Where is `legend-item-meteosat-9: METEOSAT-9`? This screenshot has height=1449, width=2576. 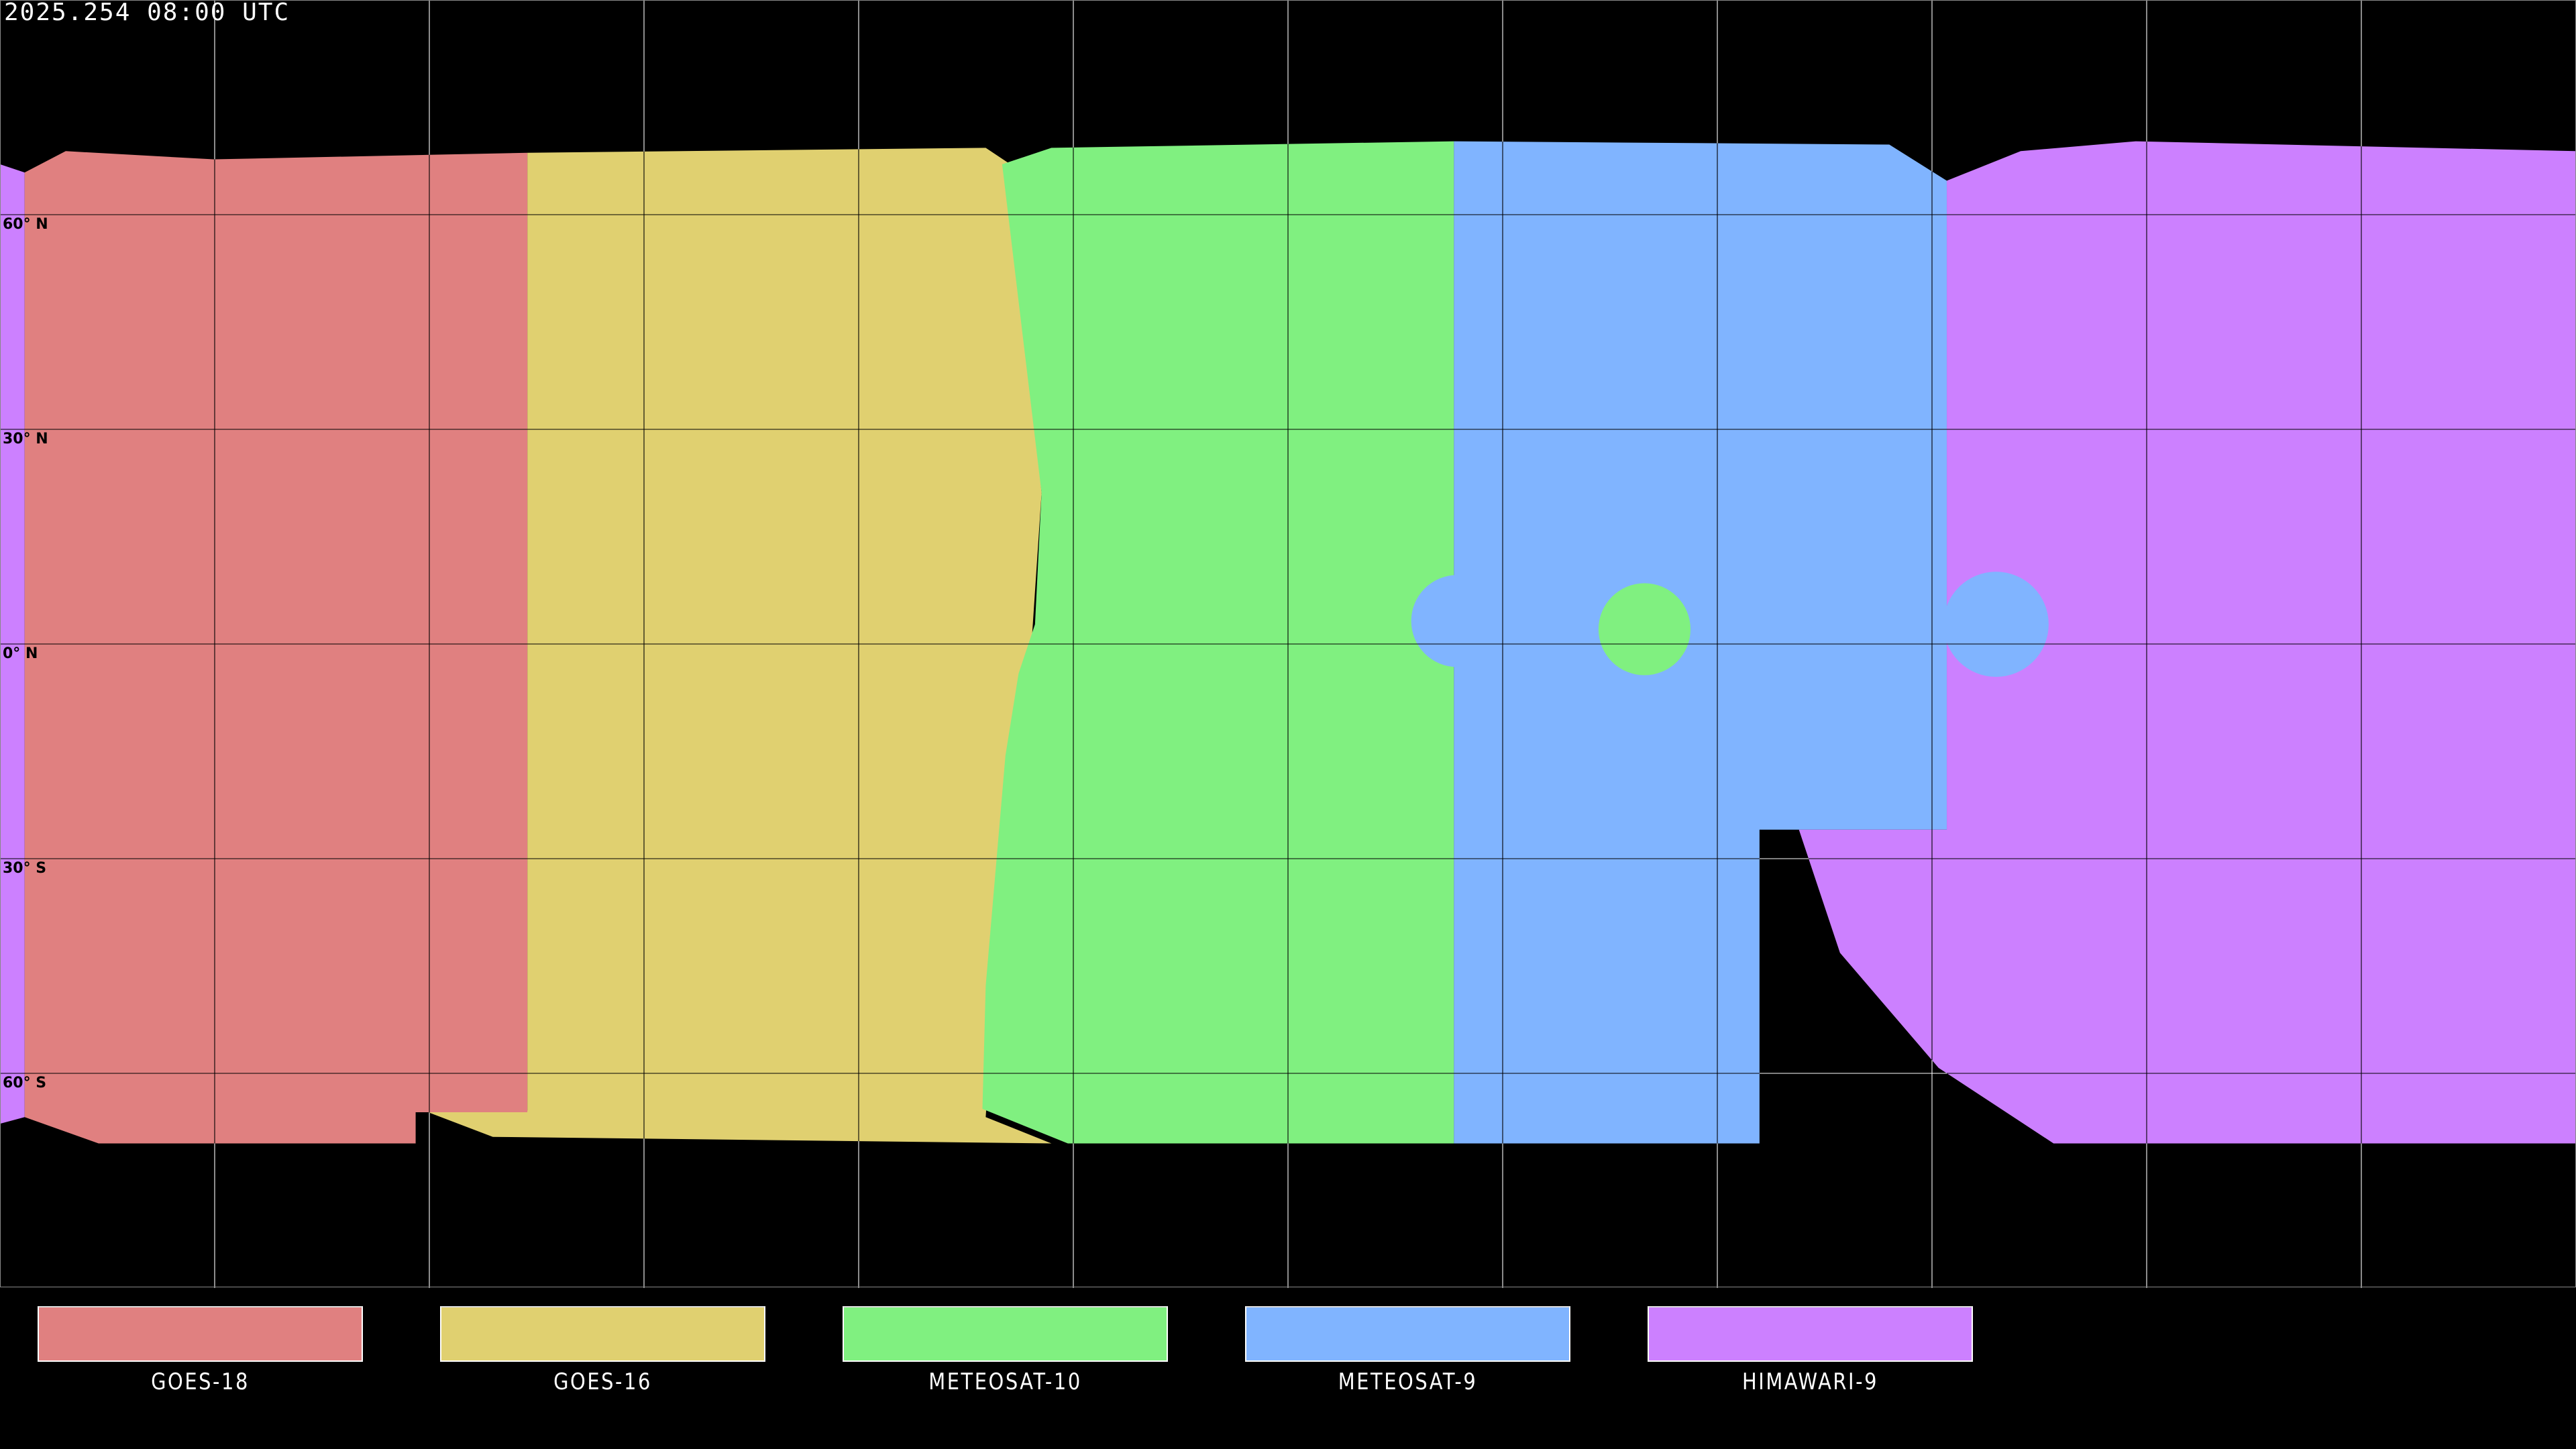 legend-item-meteosat-9: METEOSAT-9 is located at coordinates (1409, 1356).